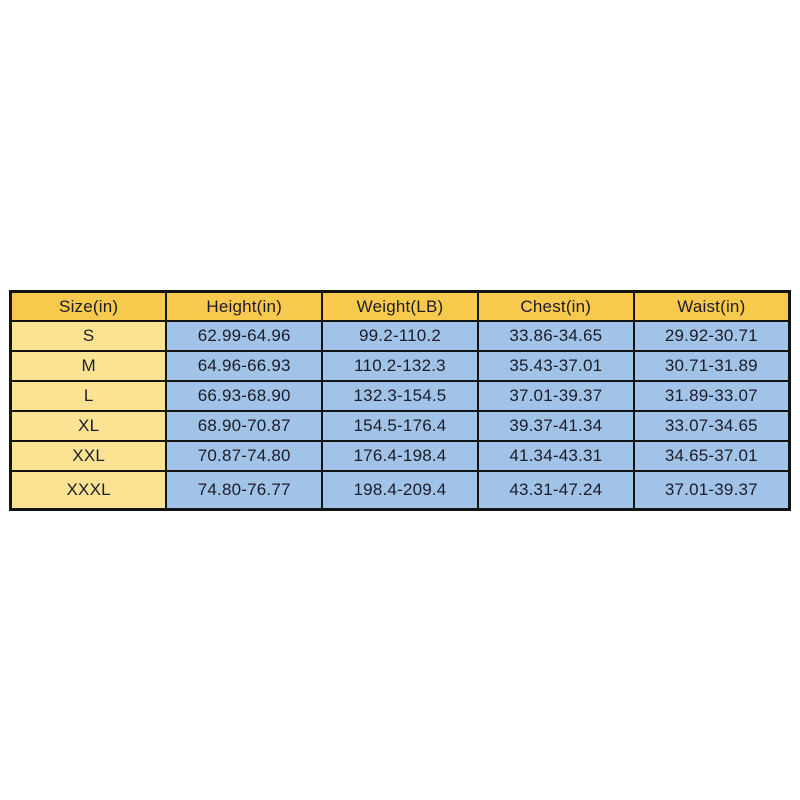 The width and height of the screenshot is (800, 800). Describe the element at coordinates (244, 456) in the screenshot. I see `table-cell: 70.87-74.80` at that location.